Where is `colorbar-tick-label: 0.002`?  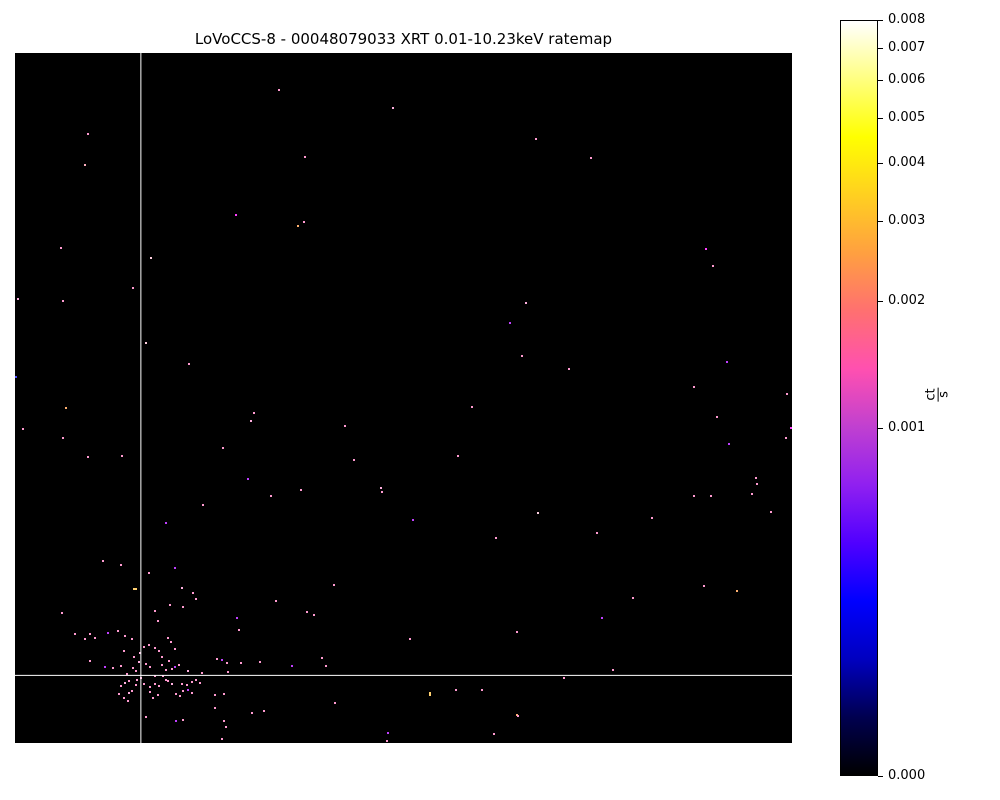 colorbar-tick-label: 0.002 is located at coordinates (907, 300).